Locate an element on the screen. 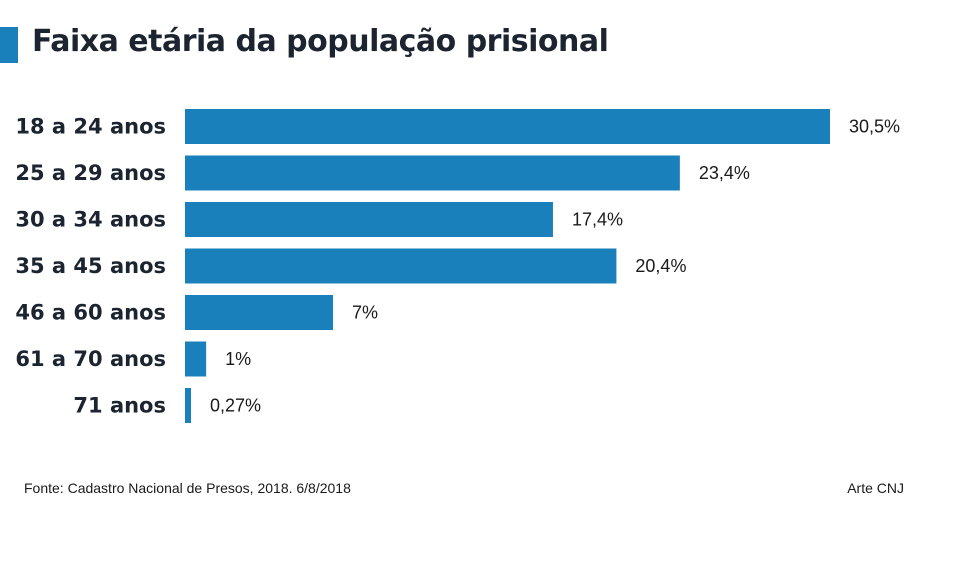  category-label: 25 a 29 anos is located at coordinates (90, 173).